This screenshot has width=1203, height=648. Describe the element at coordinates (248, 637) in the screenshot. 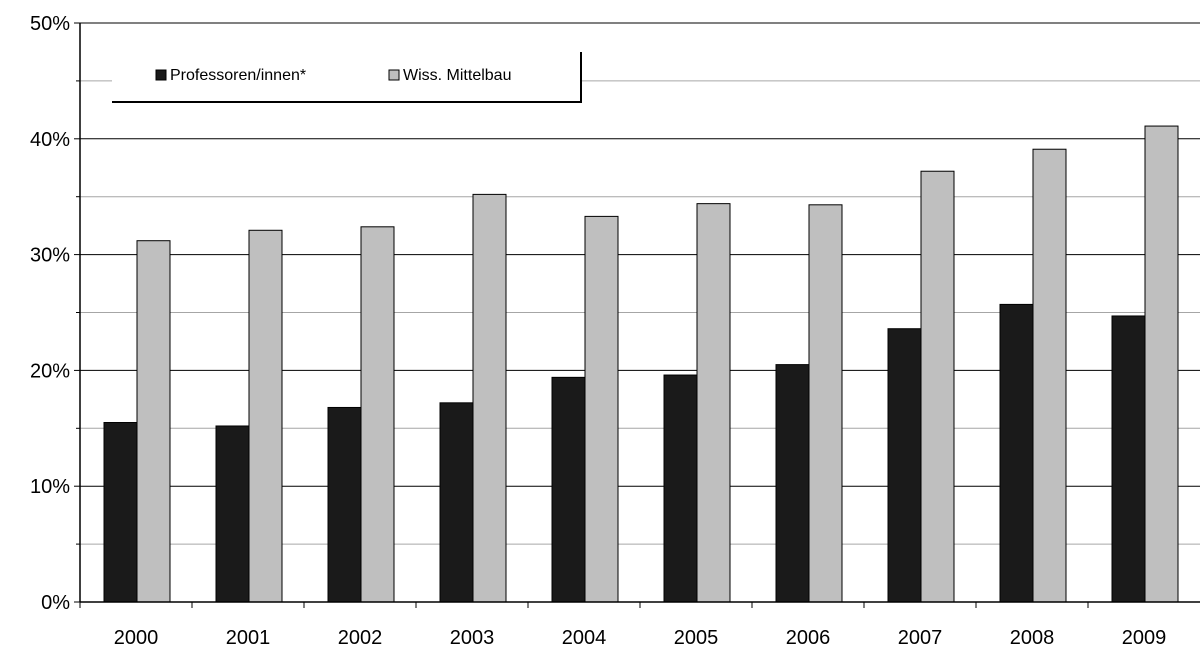

I see `x-tick-label: 2001` at that location.